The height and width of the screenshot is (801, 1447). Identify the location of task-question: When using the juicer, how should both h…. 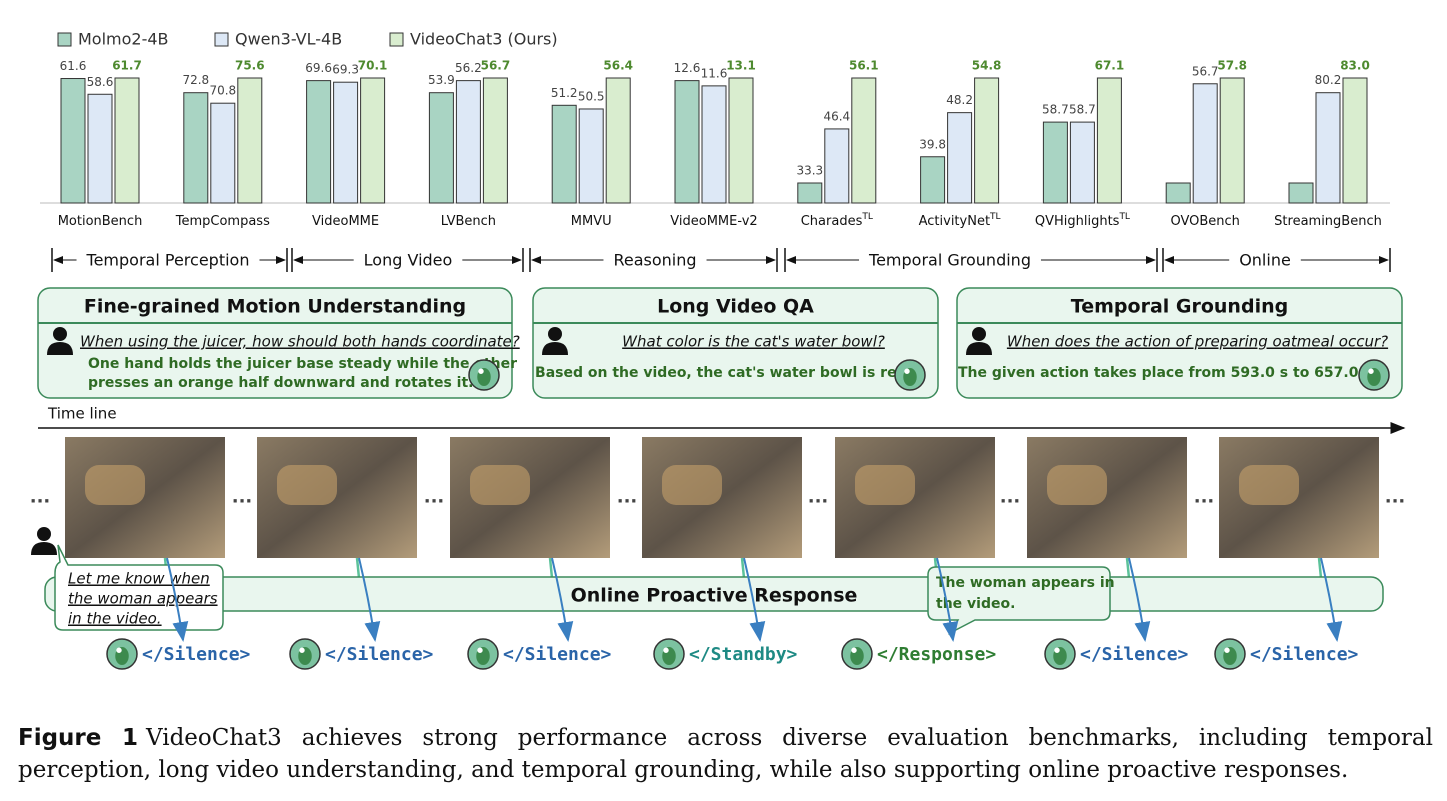
(300, 342).